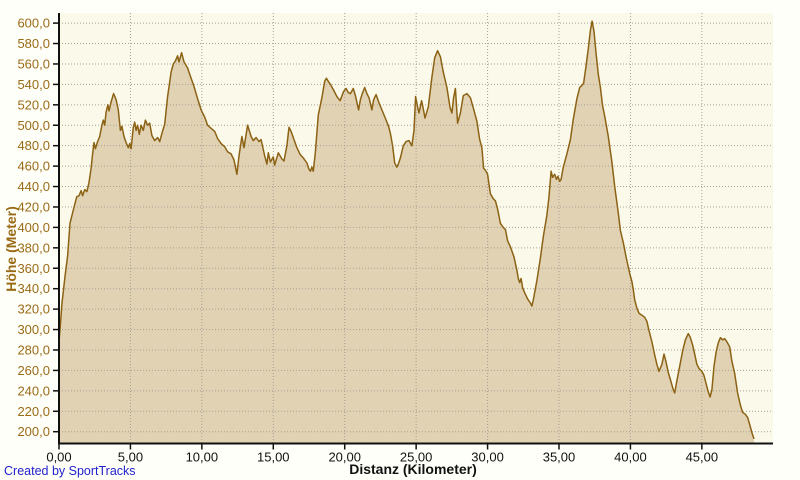 The height and width of the screenshot is (480, 800). I want to click on y-tick-label: 280,0, so click(33, 349).